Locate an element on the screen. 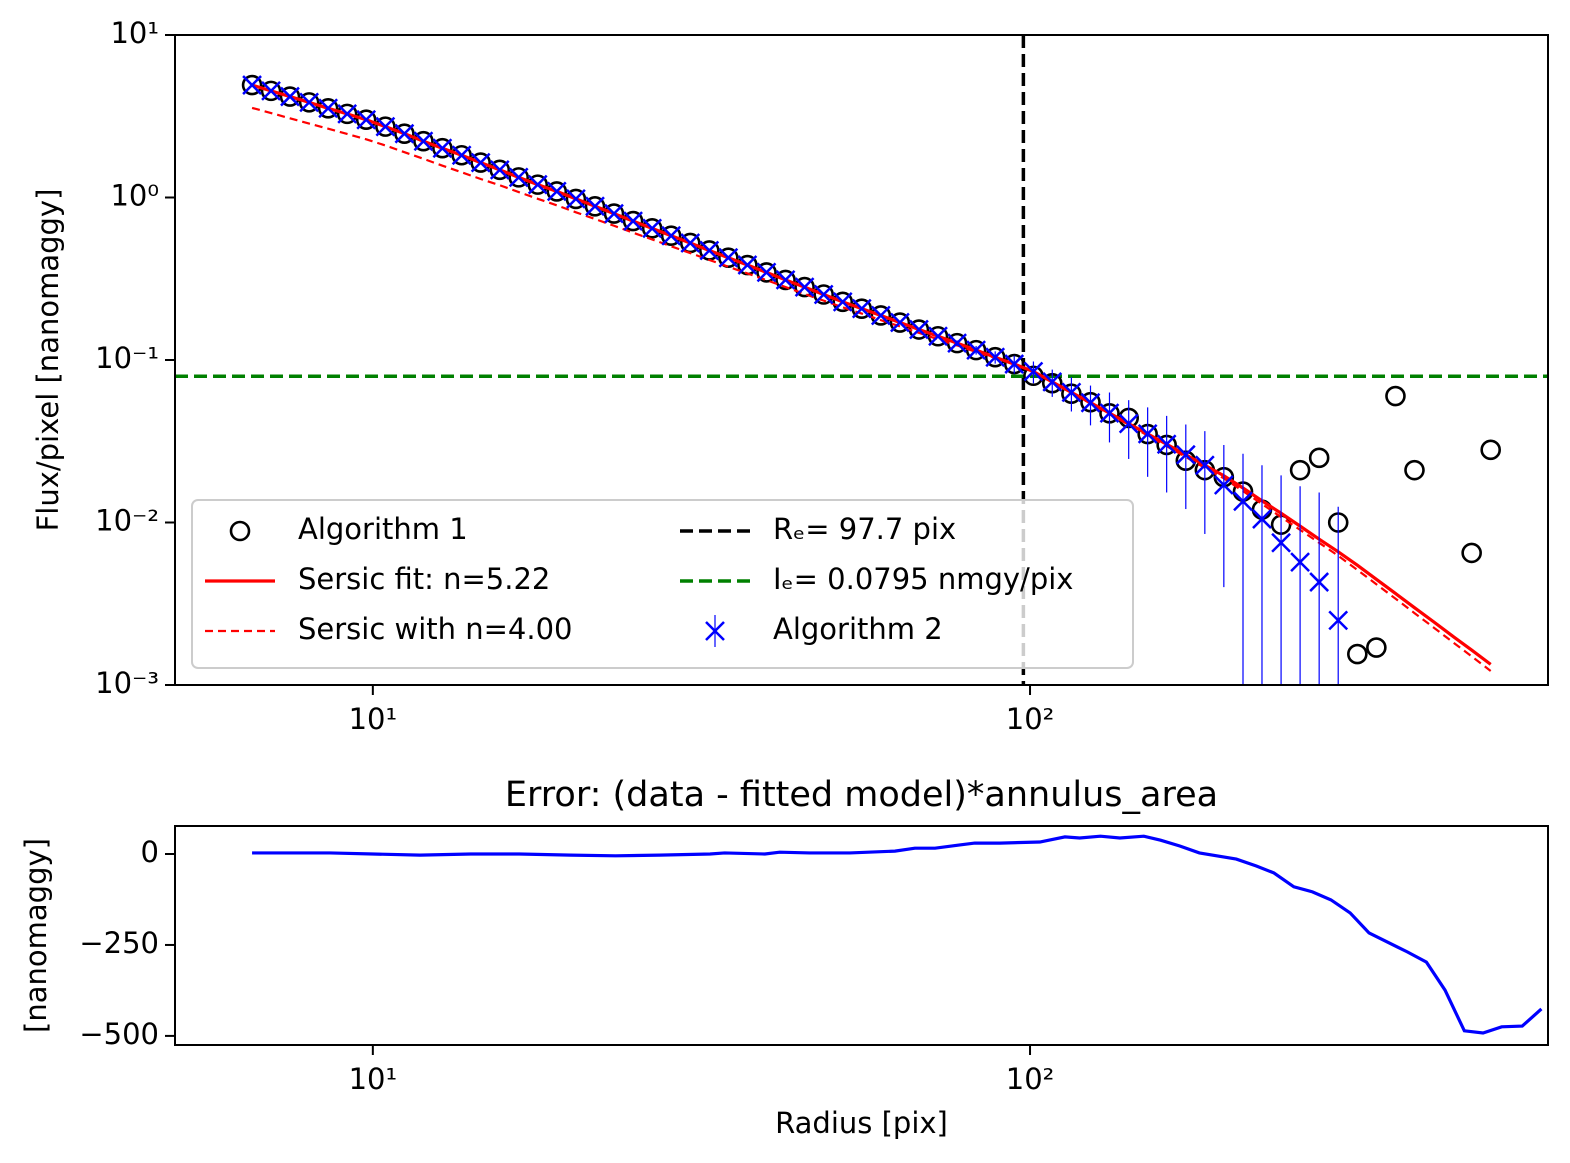 This screenshot has width=1570, height=1163. y-tick-label: 0 is located at coordinates (150, 852).